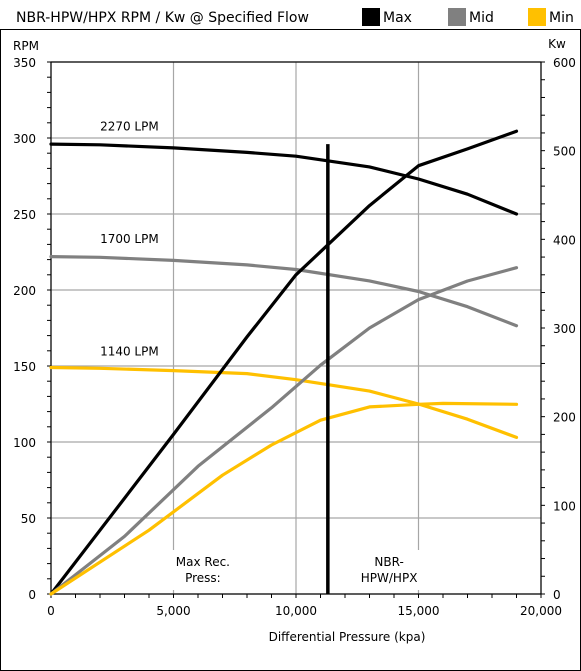 The image size is (581, 671). I want to click on y-left-axis-label: RPM, so click(26, 46).